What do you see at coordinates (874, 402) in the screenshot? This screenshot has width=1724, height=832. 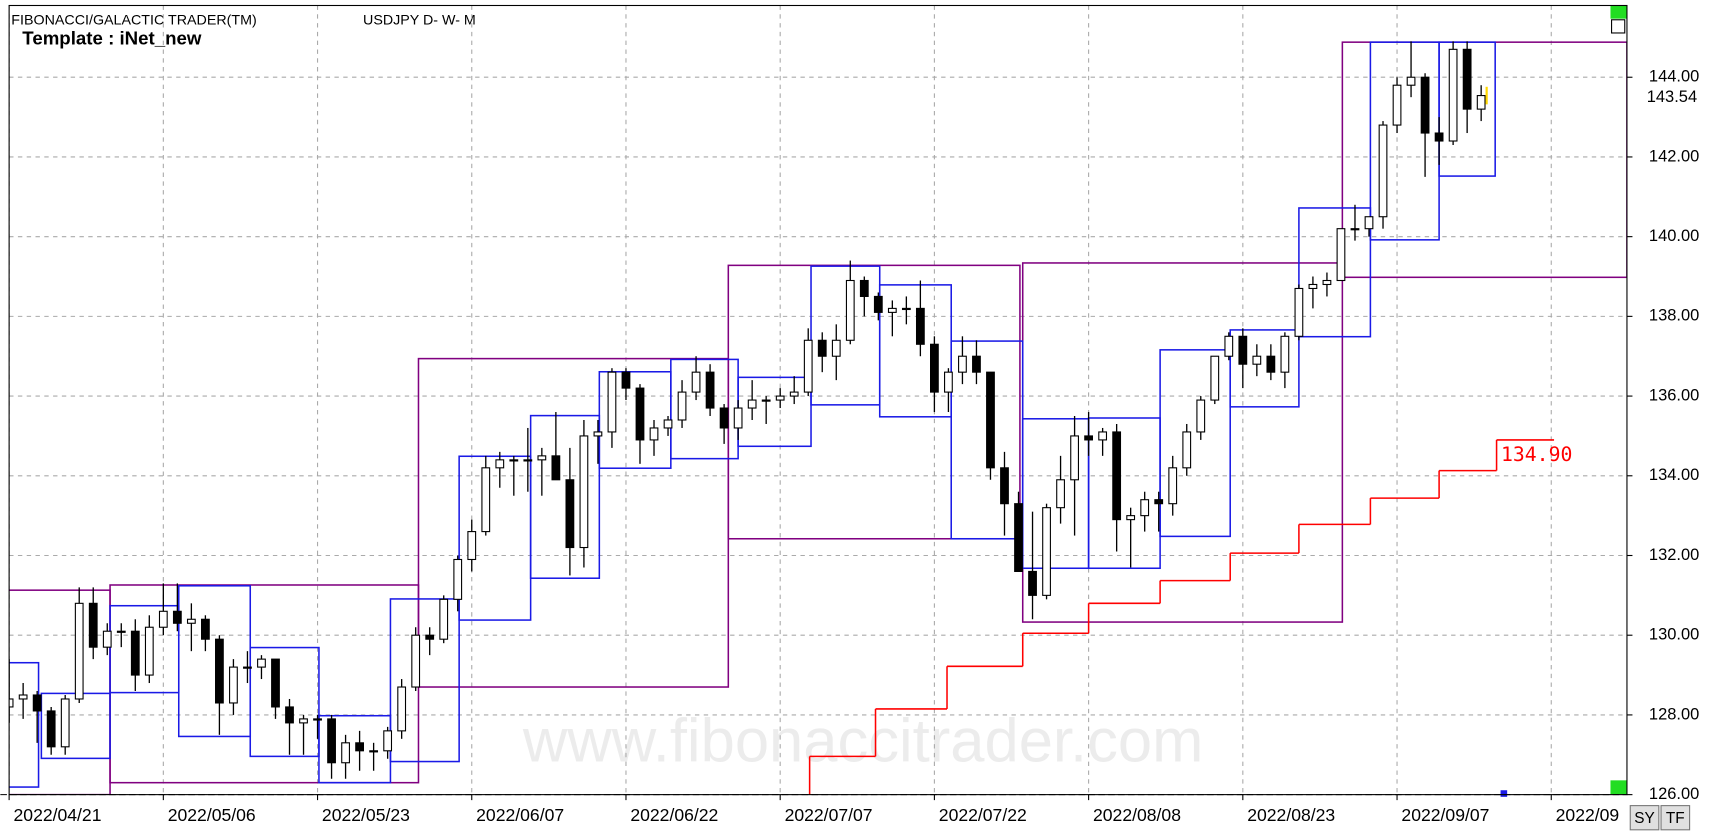 I see `monthly-box` at bounding box center [874, 402].